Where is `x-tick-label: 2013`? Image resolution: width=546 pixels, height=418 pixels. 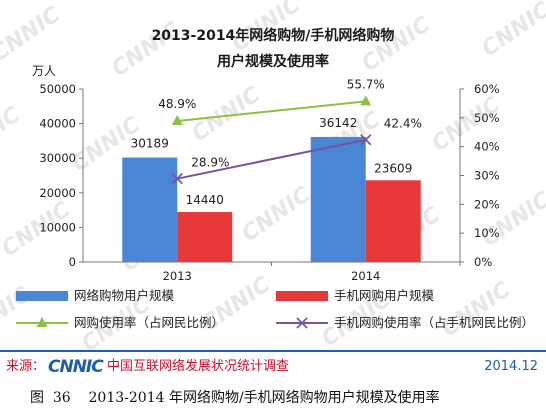
x-tick-label: 2013 is located at coordinates (177, 276).